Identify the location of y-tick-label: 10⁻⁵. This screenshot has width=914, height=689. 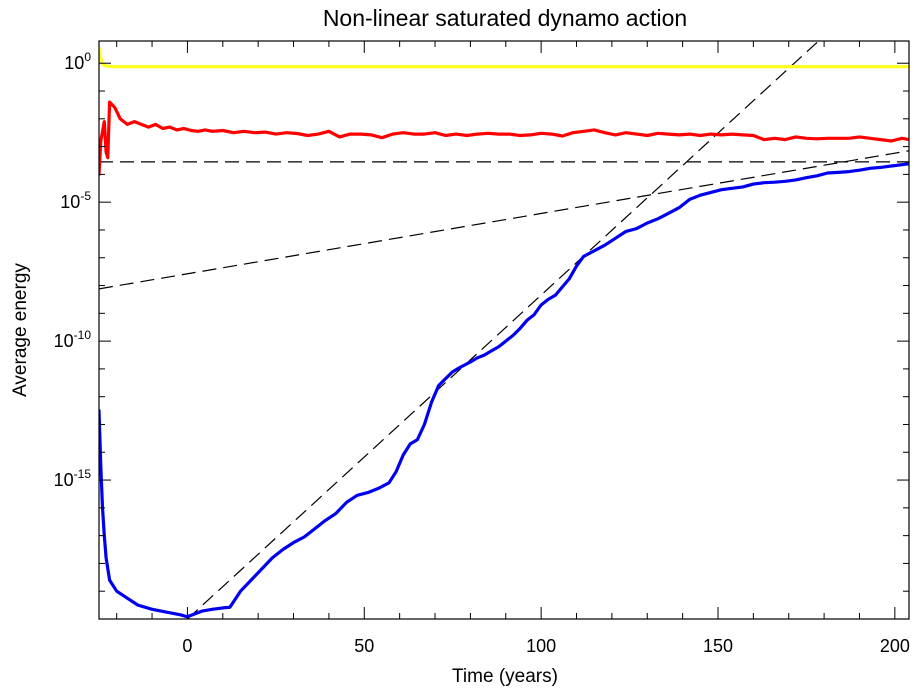
(75, 200).